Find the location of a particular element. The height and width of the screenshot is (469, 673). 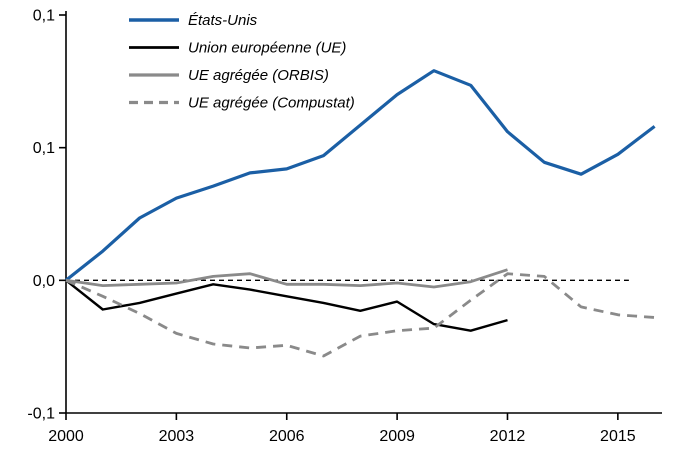

y-tick-label-1: 0,0 is located at coordinates (44, 281).